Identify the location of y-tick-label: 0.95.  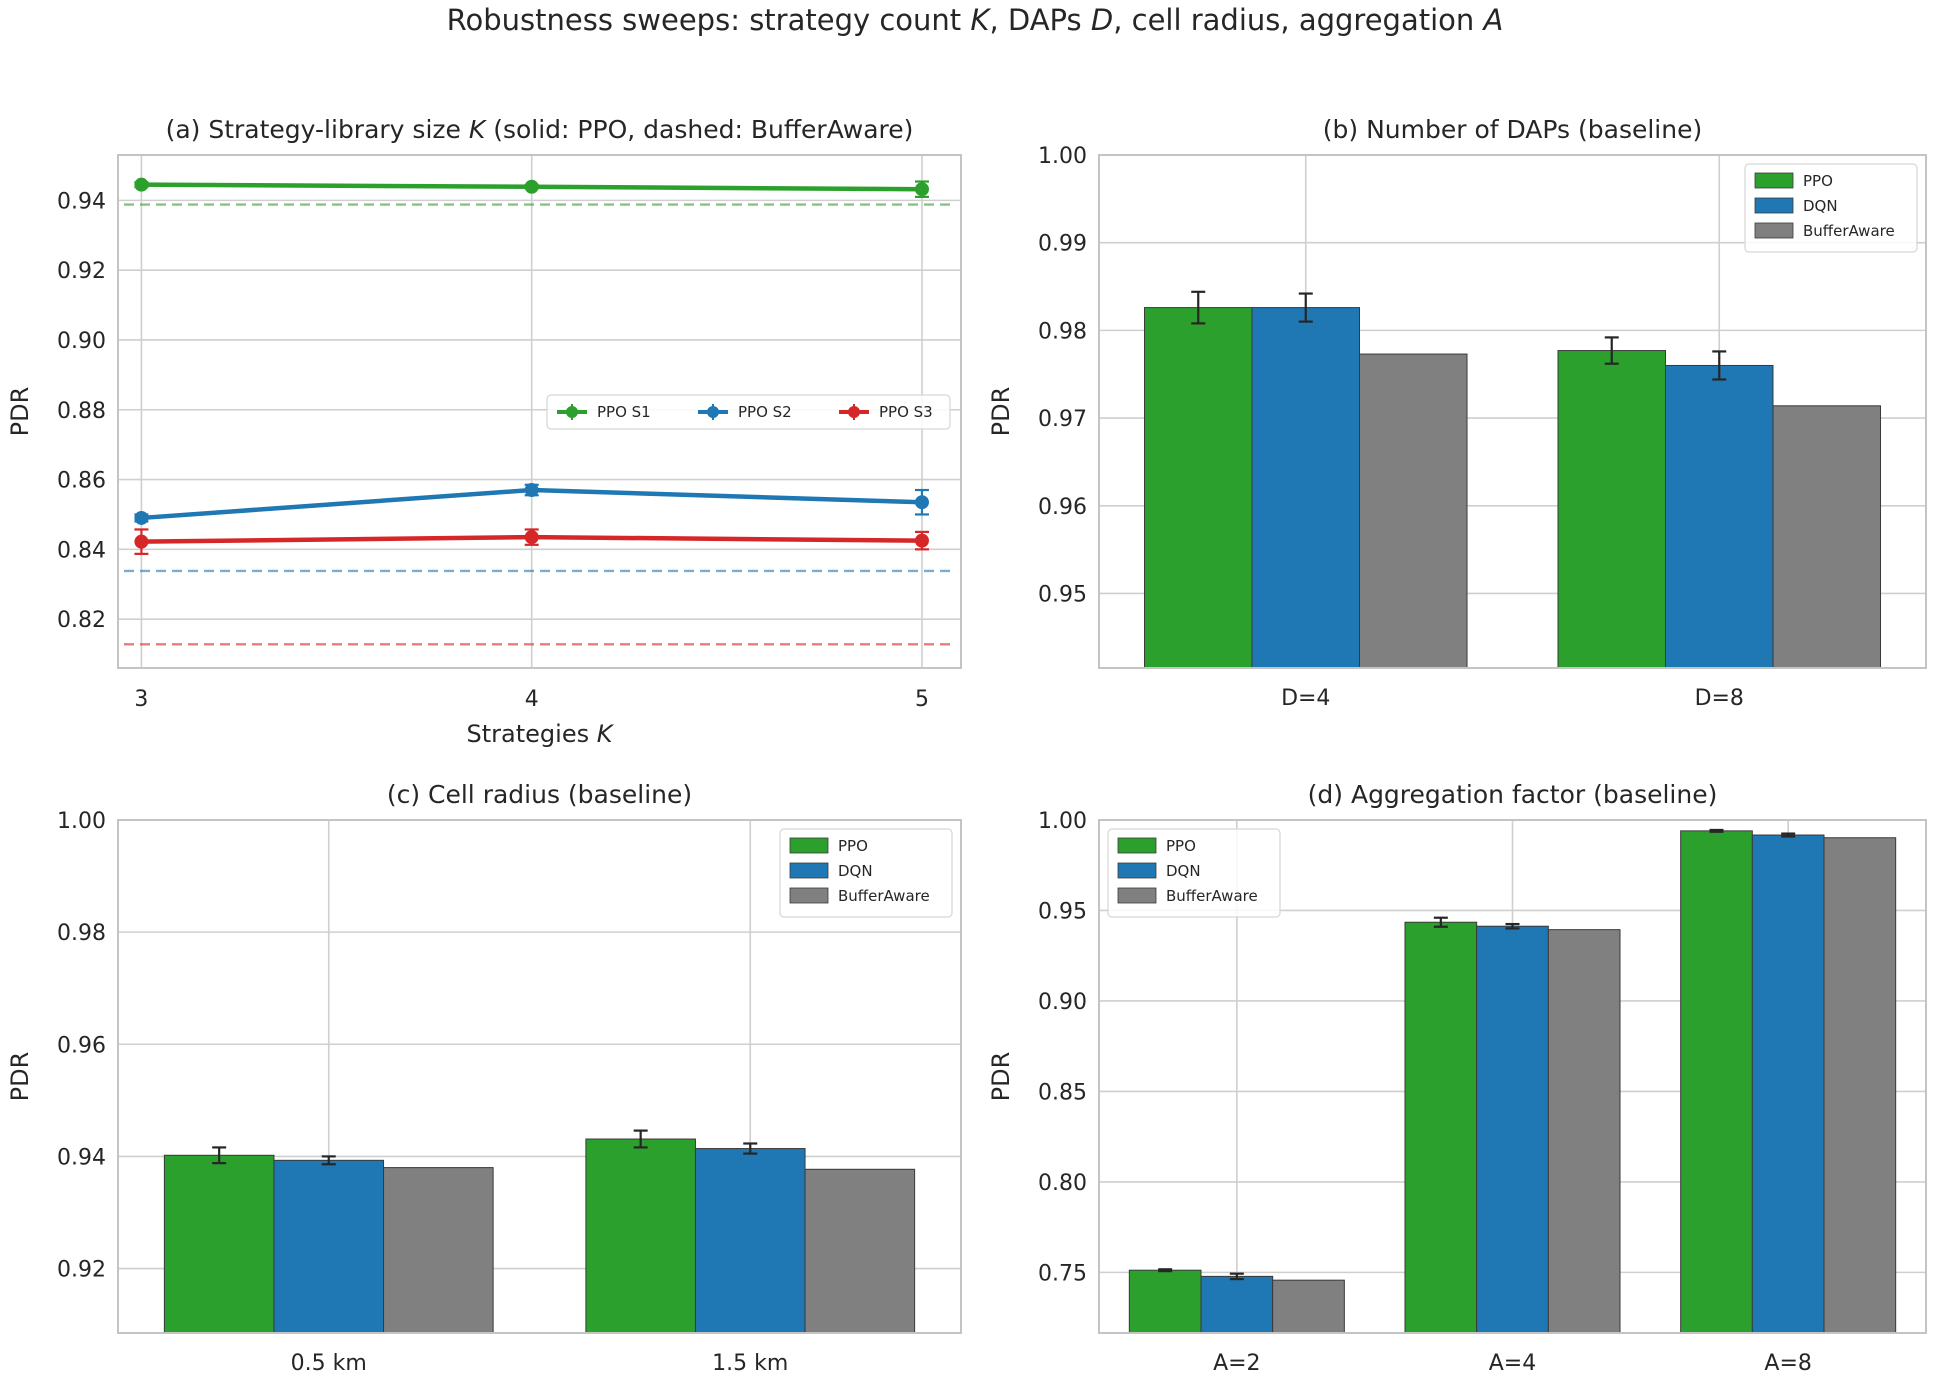
(1062, 594).